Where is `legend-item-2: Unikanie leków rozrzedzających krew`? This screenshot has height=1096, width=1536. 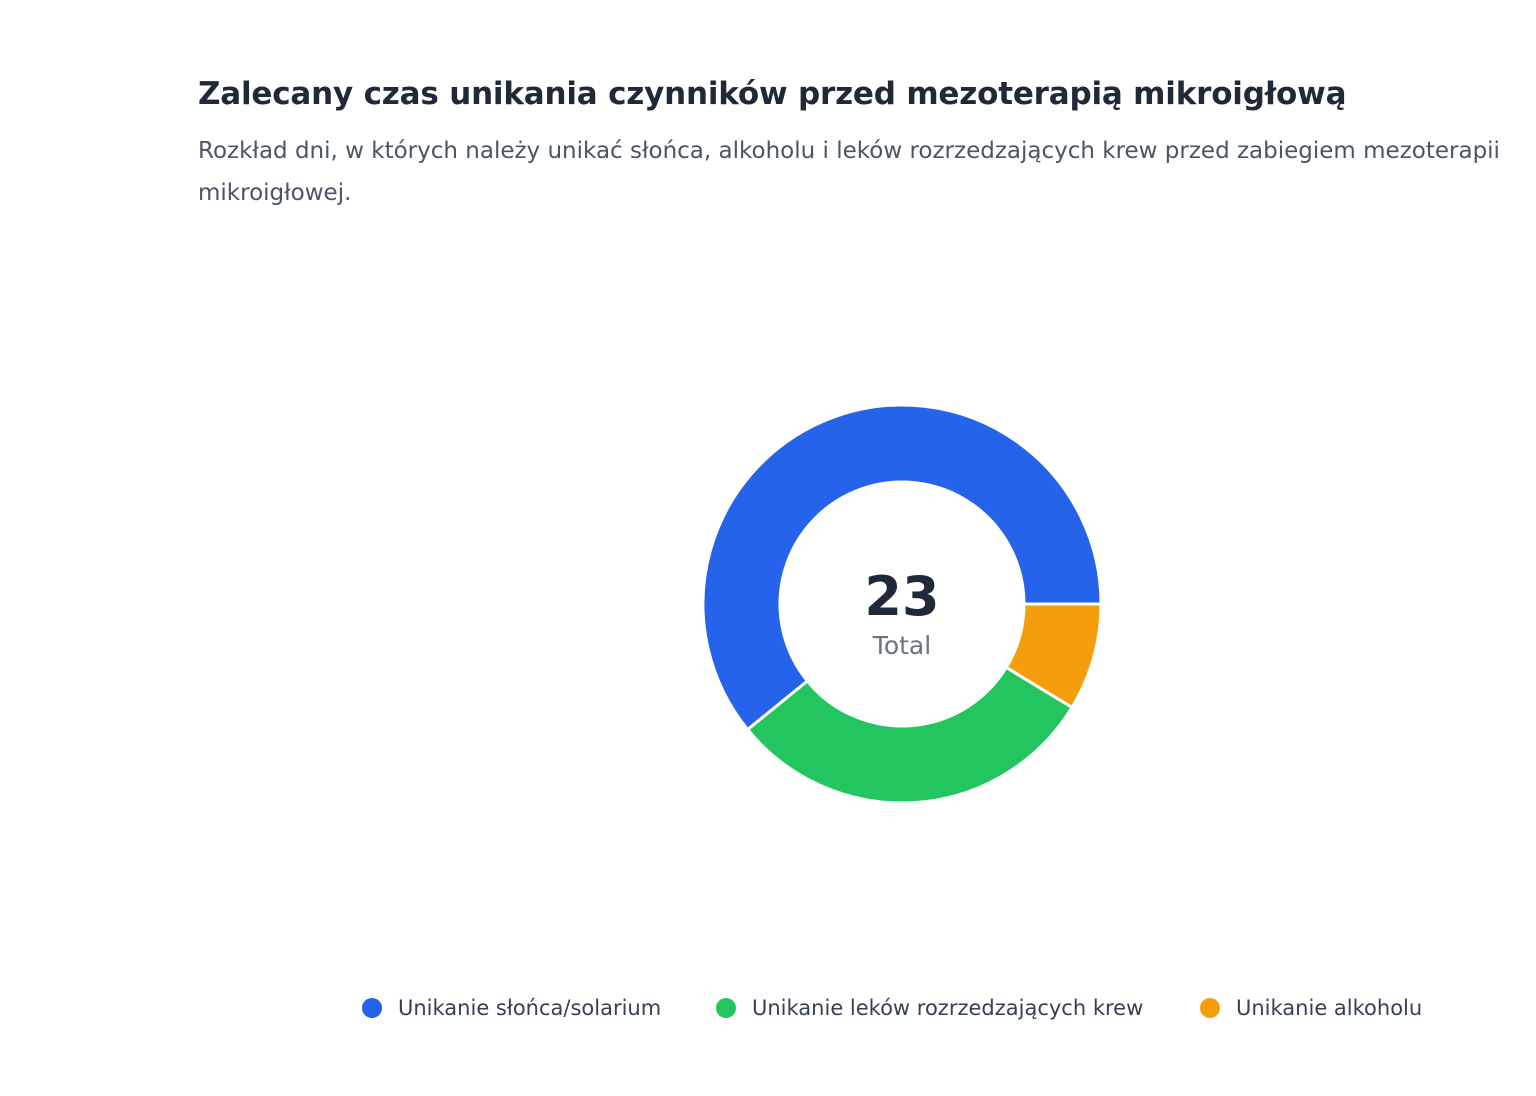
legend-item-2: Unikanie leków rozrzedzających krew is located at coordinates (929, 1008).